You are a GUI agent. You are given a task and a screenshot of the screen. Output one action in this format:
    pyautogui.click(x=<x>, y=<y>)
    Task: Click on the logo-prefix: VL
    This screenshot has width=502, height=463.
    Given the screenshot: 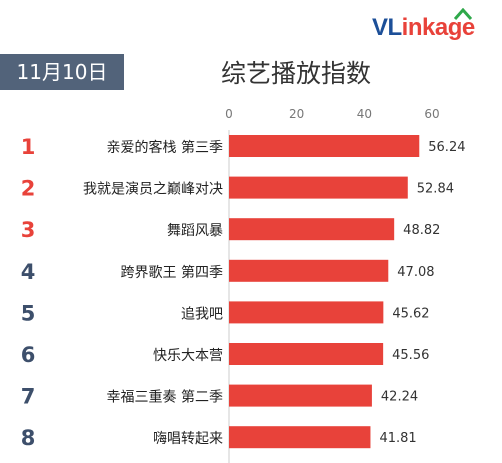 What is the action you would take?
    pyautogui.click(x=387, y=27)
    